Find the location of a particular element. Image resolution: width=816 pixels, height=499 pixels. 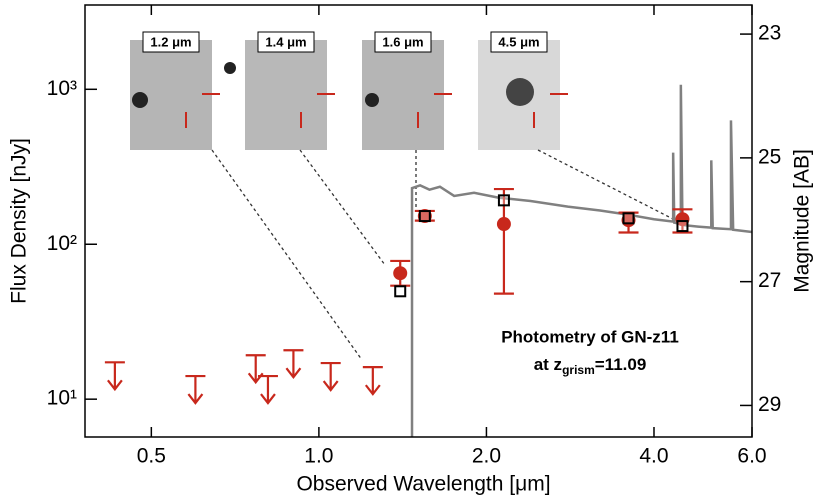

y2-tick-label: 23 is located at coordinates (769, 33).